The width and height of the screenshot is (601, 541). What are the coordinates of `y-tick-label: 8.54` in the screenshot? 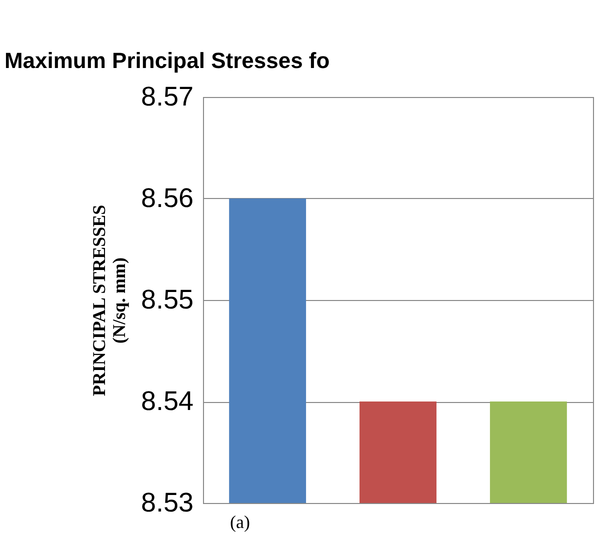 It's located at (167, 401).